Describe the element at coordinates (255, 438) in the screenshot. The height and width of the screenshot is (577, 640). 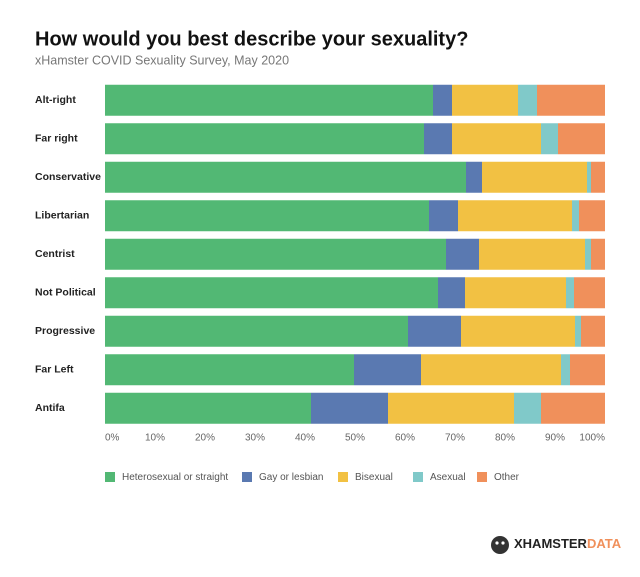
I see `x-tick-label: 30%` at that location.